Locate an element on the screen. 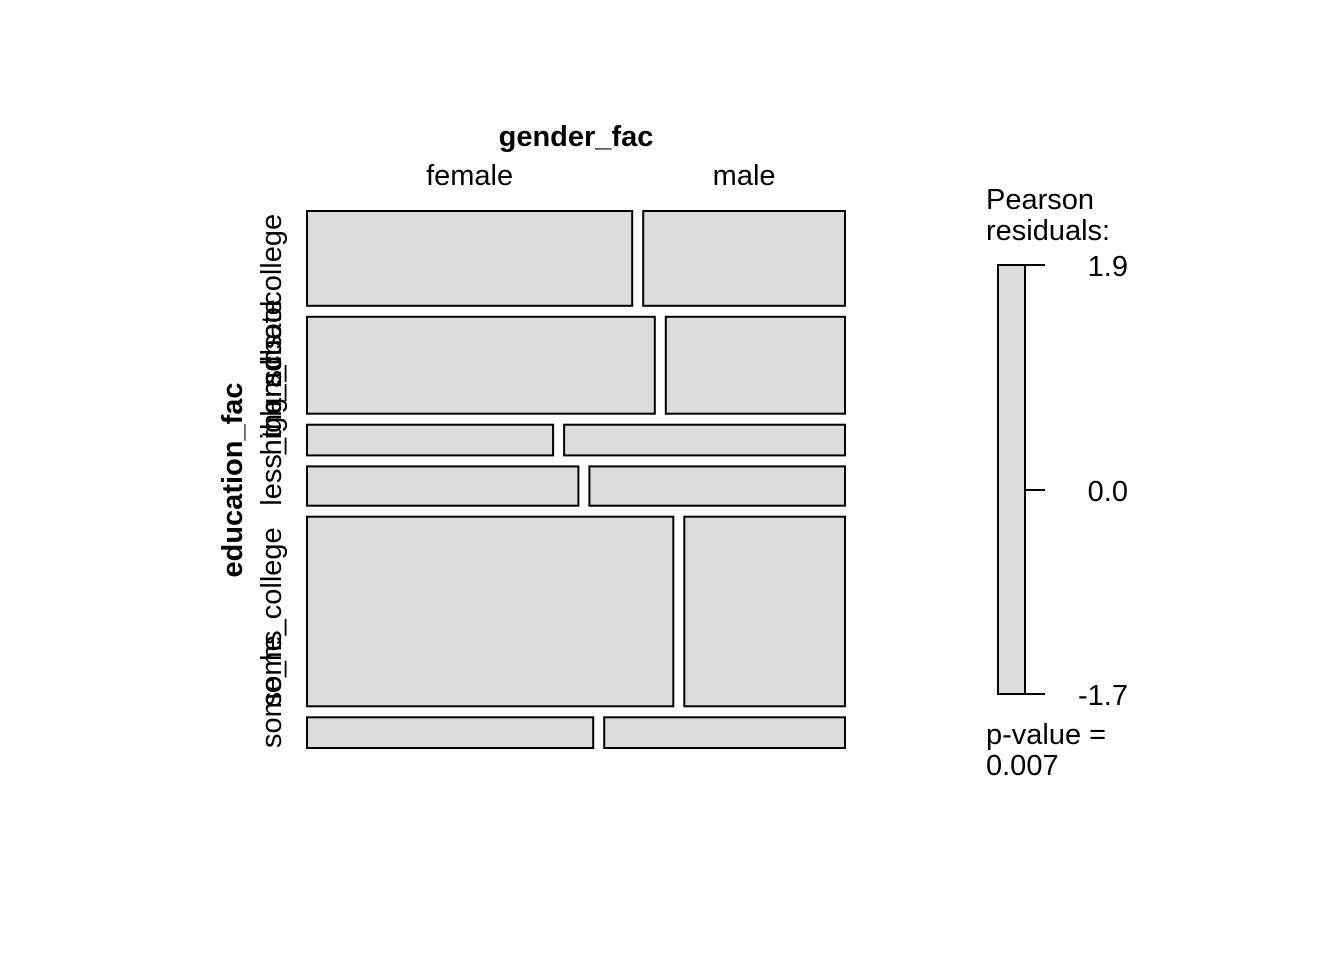  tile-less_than_hs-male is located at coordinates (717, 486).